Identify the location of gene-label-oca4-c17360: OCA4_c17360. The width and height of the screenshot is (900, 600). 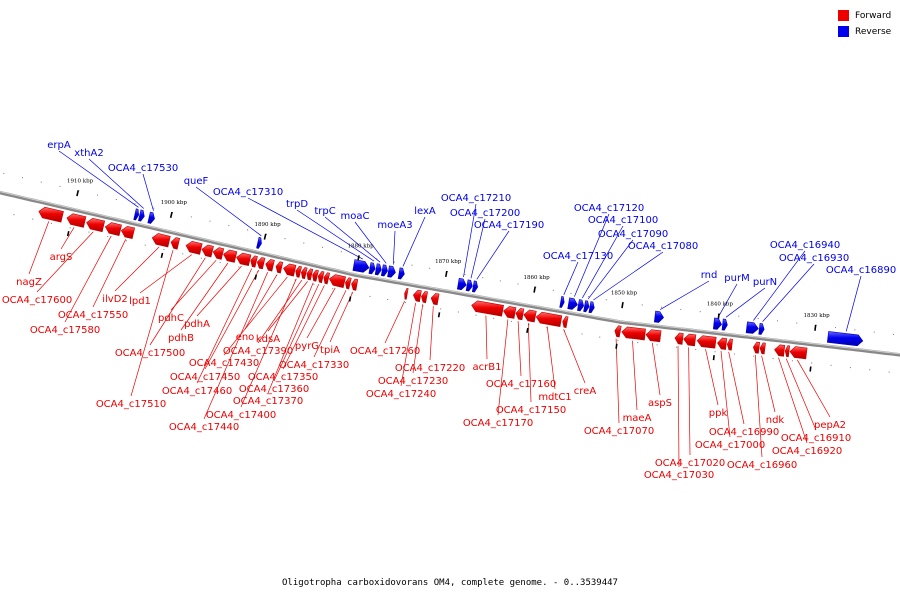
(274, 389).